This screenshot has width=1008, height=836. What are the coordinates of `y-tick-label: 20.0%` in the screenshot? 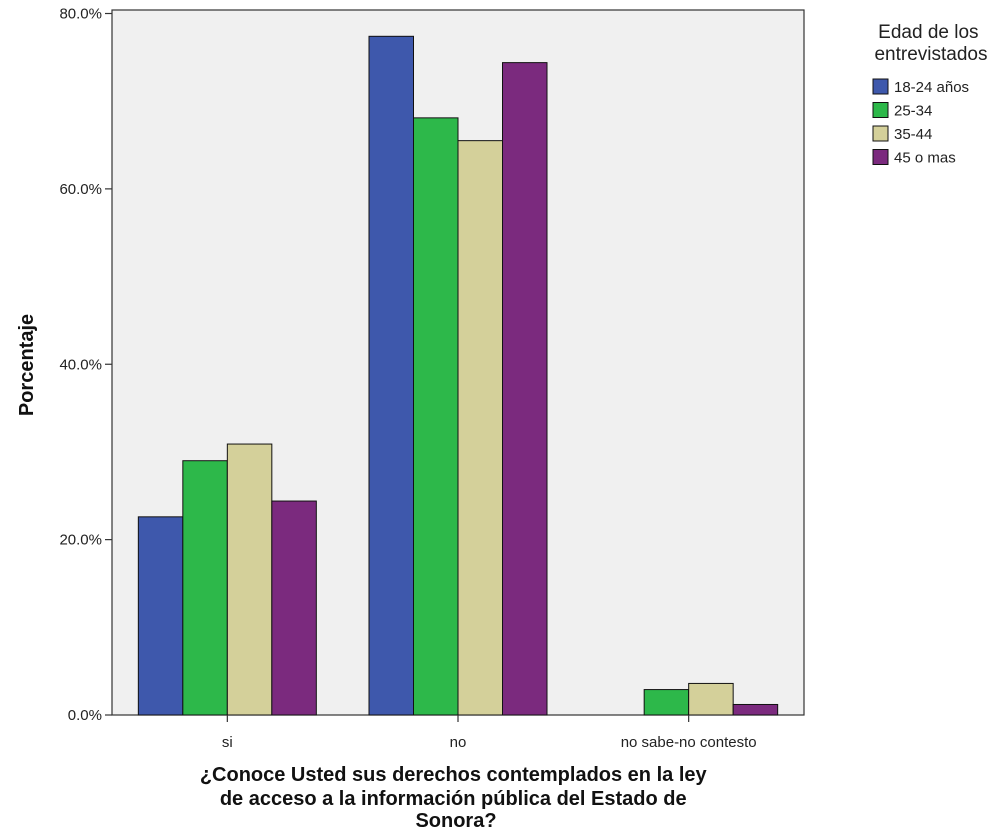 It's located at (80, 540).